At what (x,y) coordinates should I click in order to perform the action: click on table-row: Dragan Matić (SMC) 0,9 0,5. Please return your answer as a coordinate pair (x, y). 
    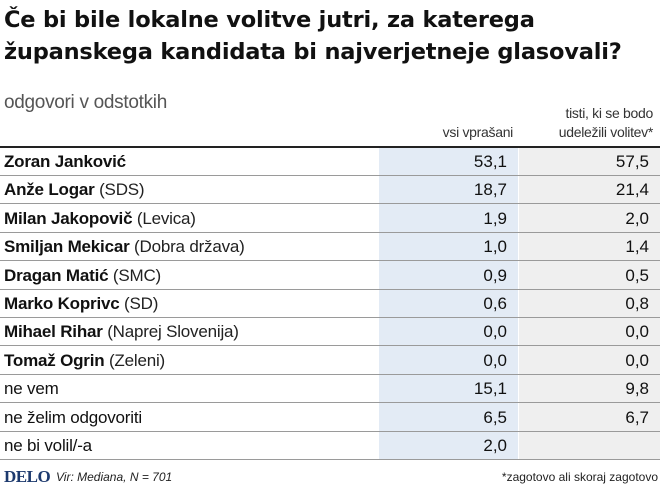
    Looking at the image, I should click on (330, 276).